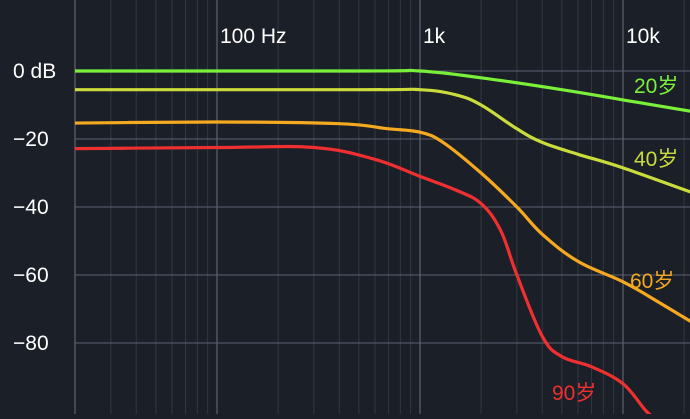  Describe the element at coordinates (656, 86) in the screenshot. I see `series-label-0: 20岁` at that location.